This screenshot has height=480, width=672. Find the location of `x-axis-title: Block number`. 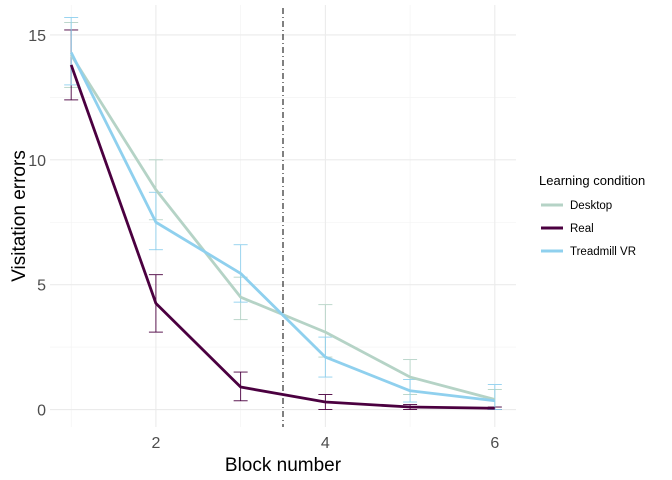

x-axis-title: Block number is located at coordinates (283, 465).